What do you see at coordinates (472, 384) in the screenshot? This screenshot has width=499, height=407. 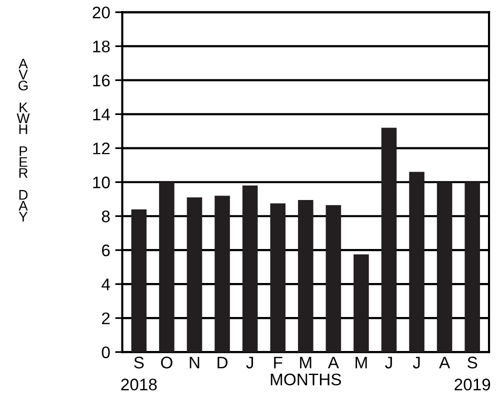 I see `text: 2019` at bounding box center [472, 384].